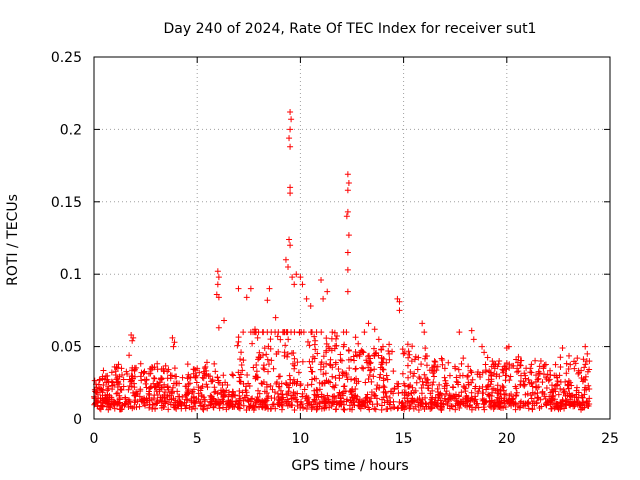 The height and width of the screenshot is (480, 640). What do you see at coordinates (94, 439) in the screenshot?
I see `x-tick-label: 0` at bounding box center [94, 439].